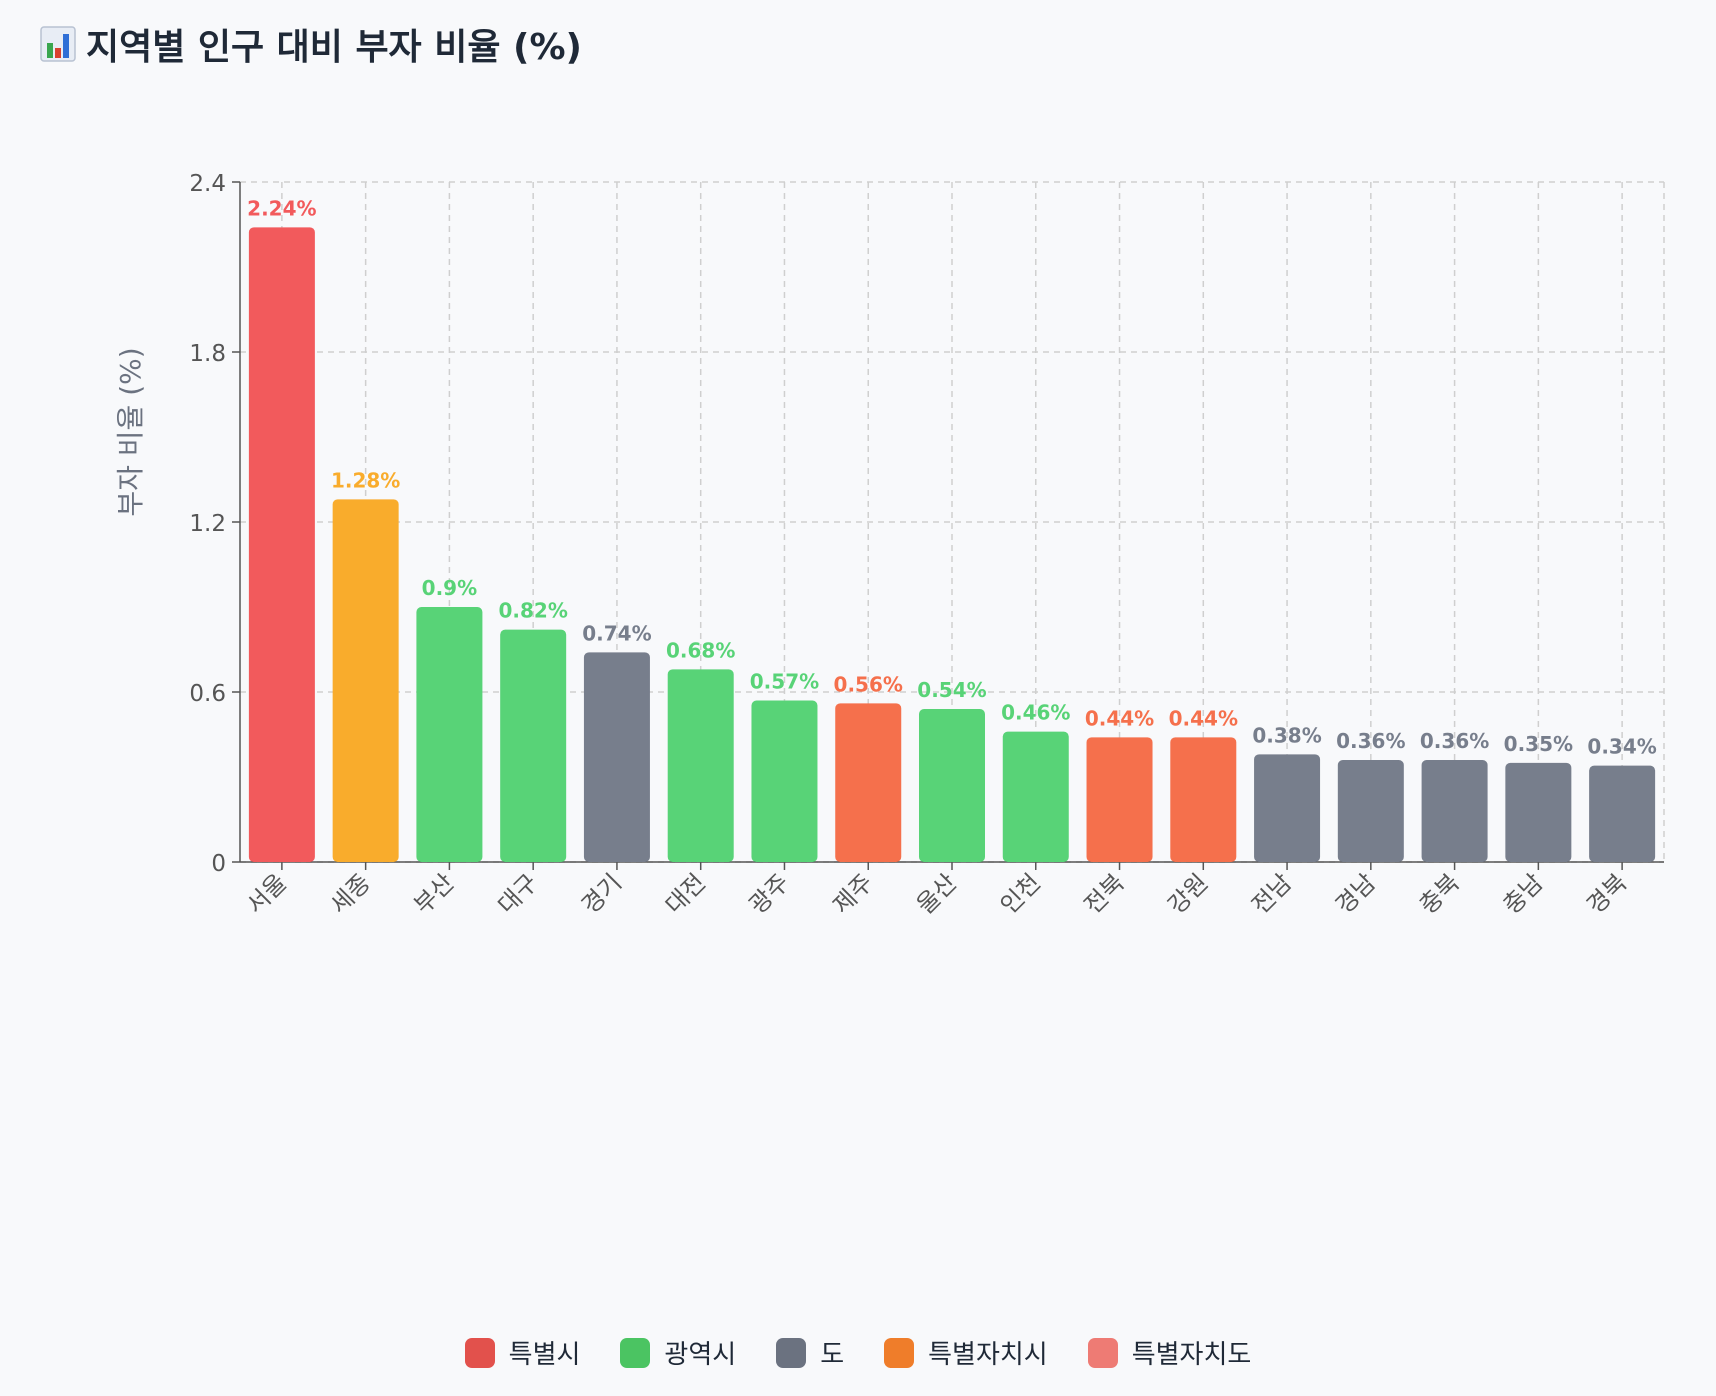 Image resolution: width=1716 pixels, height=1396 pixels. What do you see at coordinates (700, 650) in the screenshot?
I see `data-label: 0.68%` at bounding box center [700, 650].